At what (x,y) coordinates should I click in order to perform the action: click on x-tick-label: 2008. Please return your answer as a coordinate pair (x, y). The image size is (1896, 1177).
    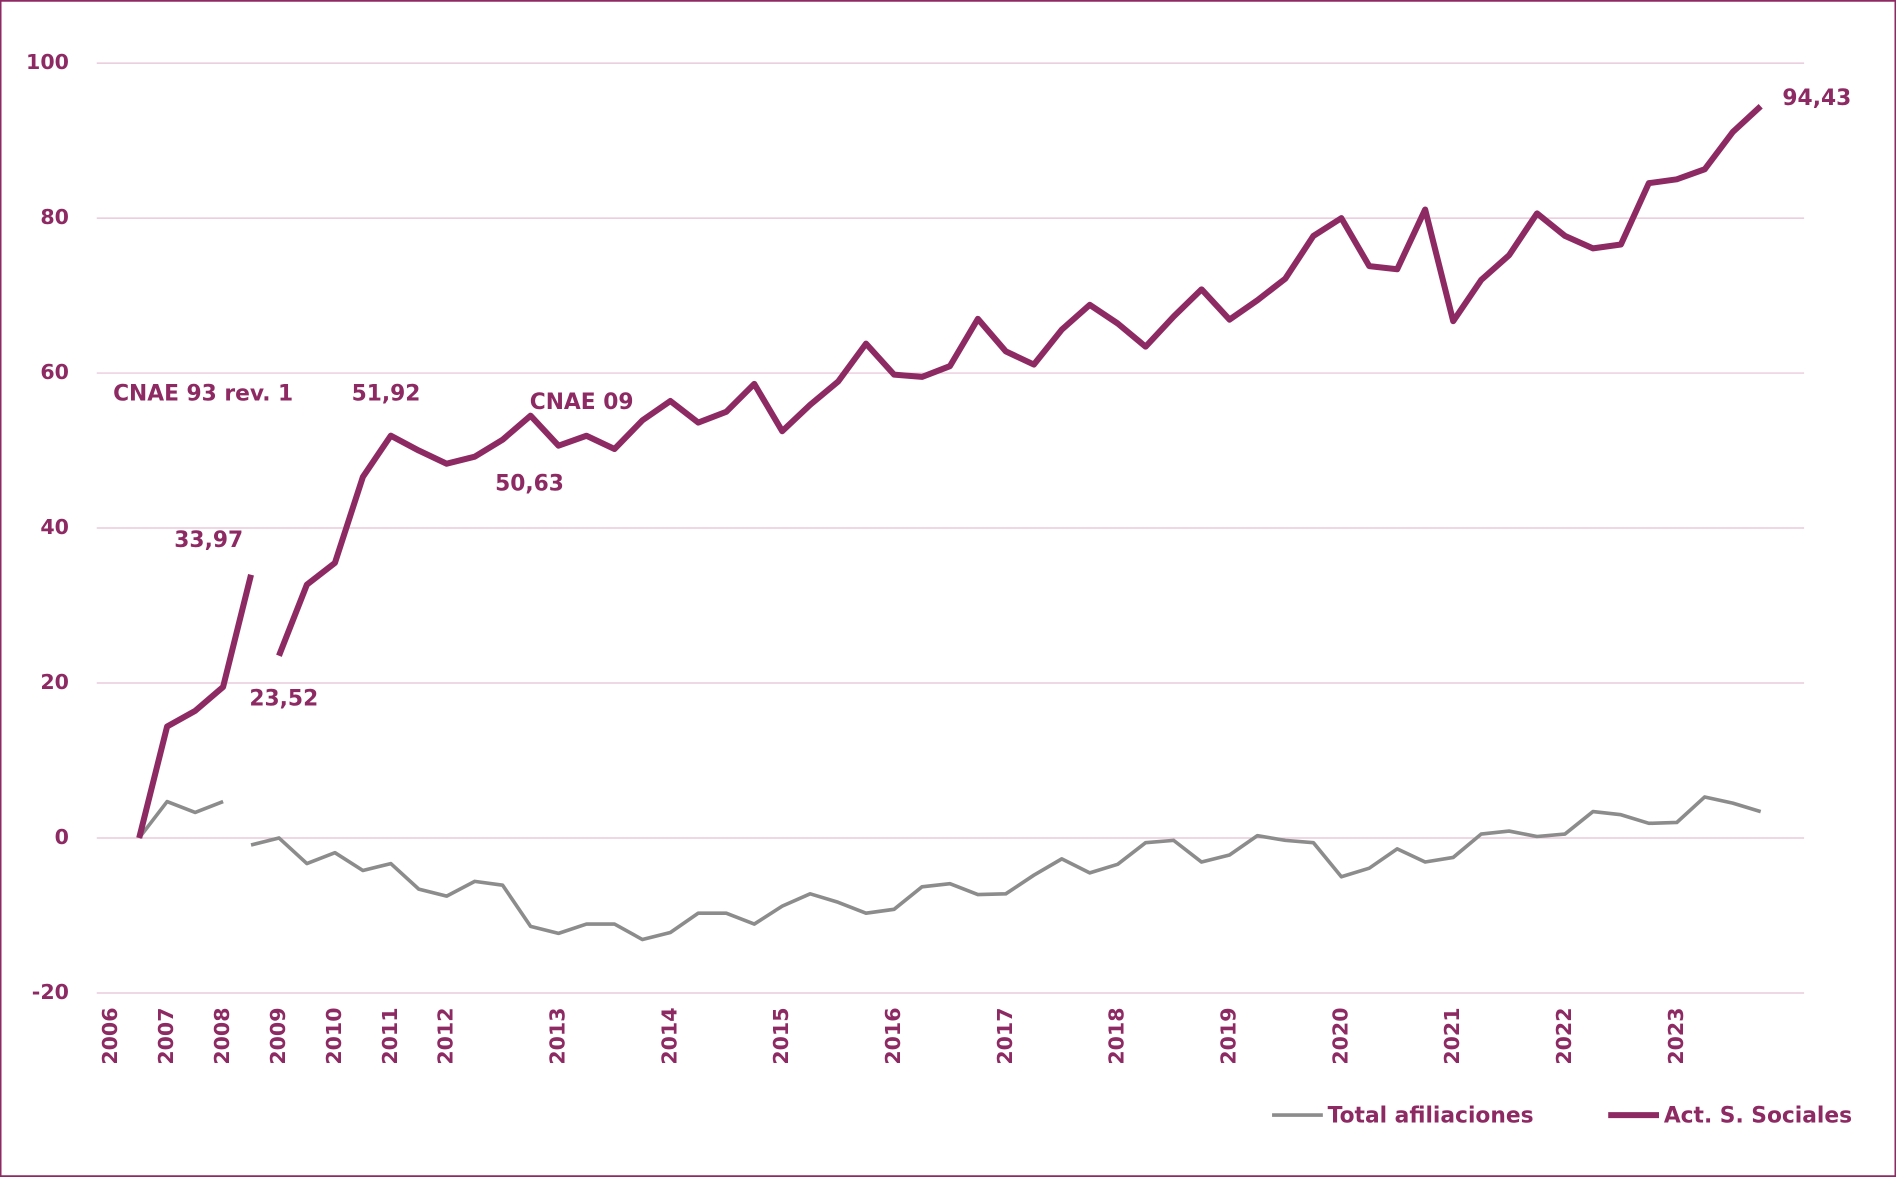
    Looking at the image, I should click on (222, 1035).